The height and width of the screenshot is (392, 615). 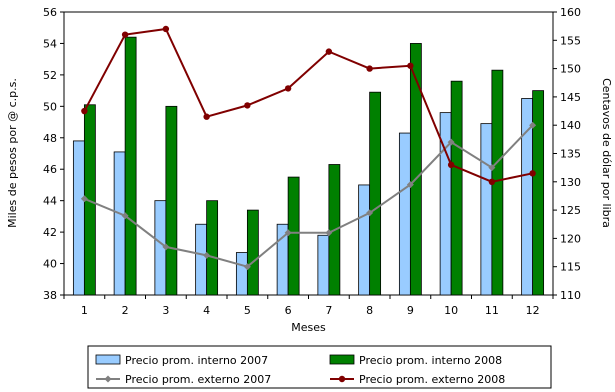 I want to click on legend-label: Precio prom. externo 2008, so click(x=432, y=379).